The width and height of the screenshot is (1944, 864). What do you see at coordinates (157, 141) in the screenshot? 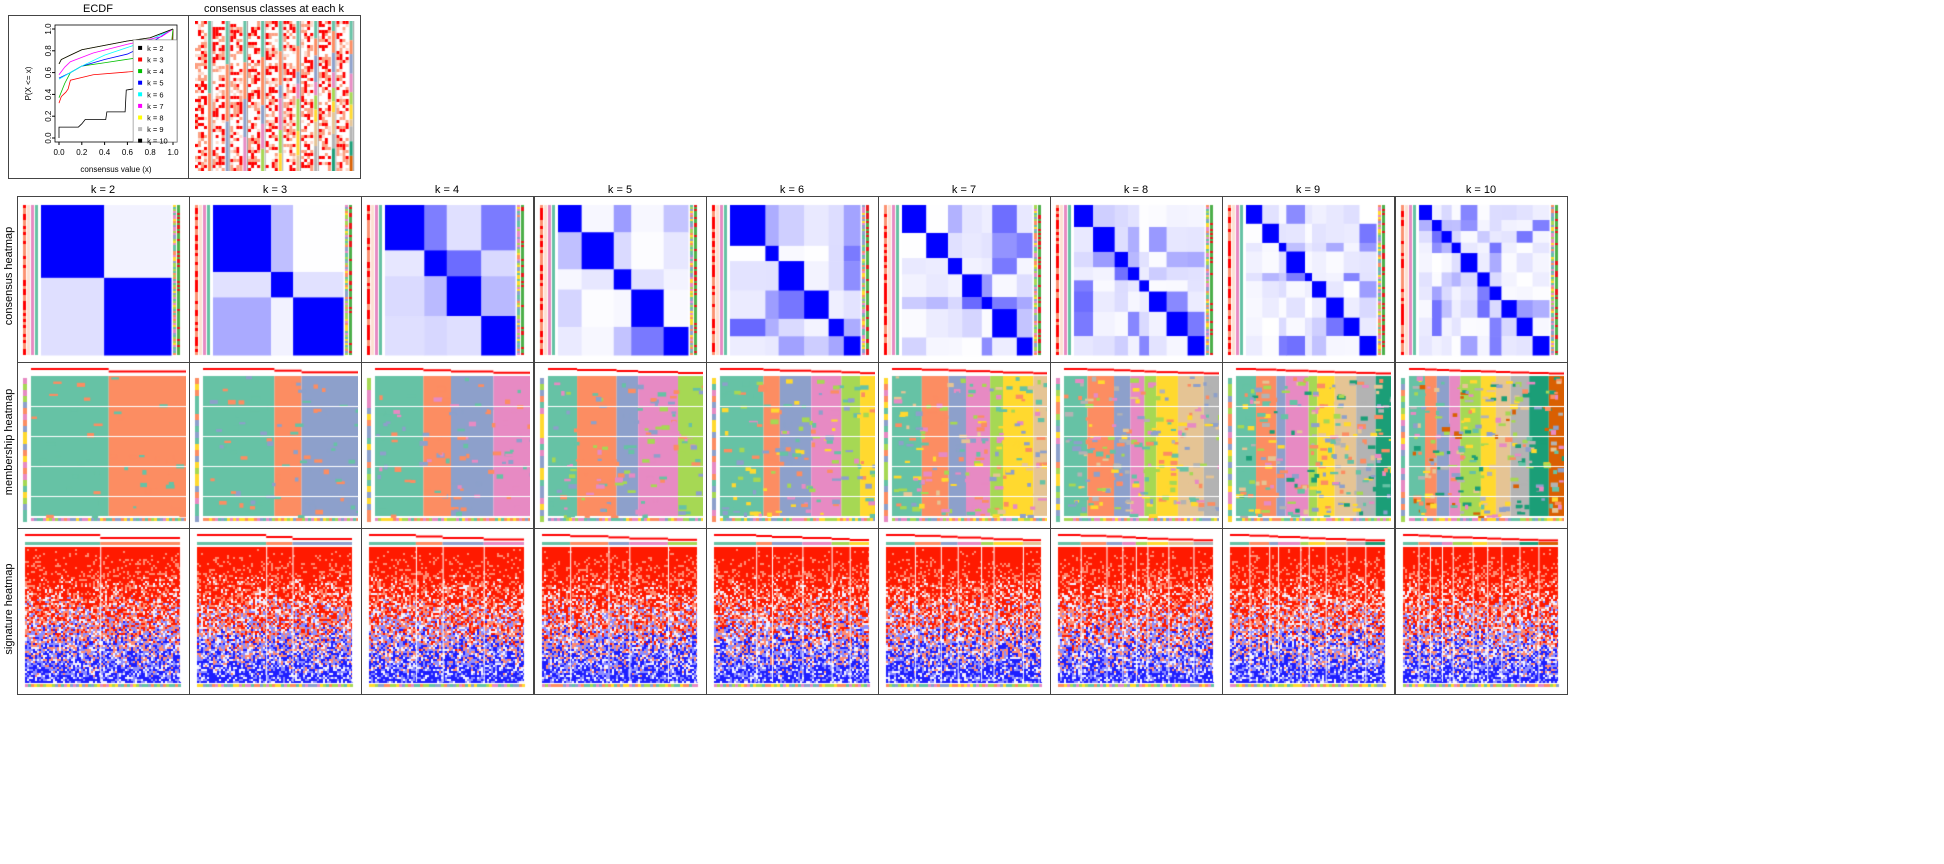
I see `legend-label: k = 10` at bounding box center [157, 141].